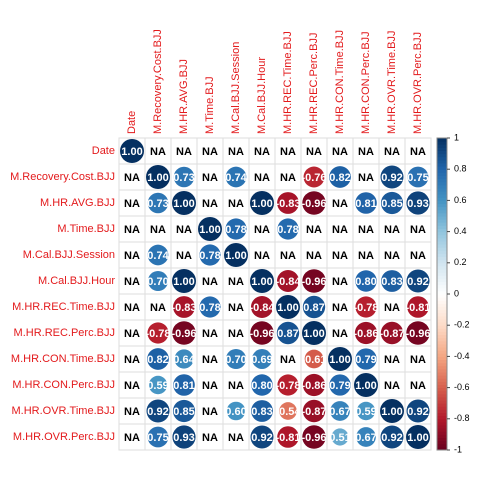 The width and height of the screenshot is (480, 480). I want to click on colorbar-tick-label: 0.6, so click(460, 200).